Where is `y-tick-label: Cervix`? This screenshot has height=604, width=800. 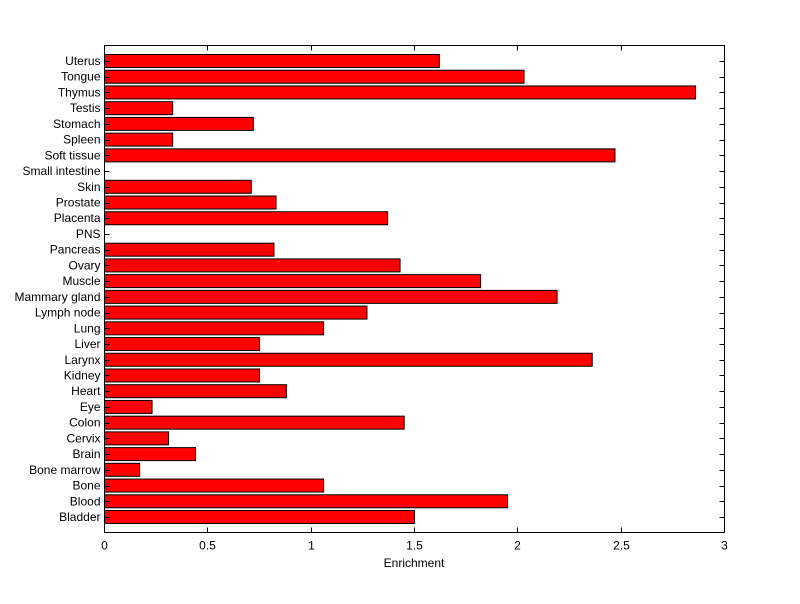 y-tick-label: Cervix is located at coordinates (83, 438).